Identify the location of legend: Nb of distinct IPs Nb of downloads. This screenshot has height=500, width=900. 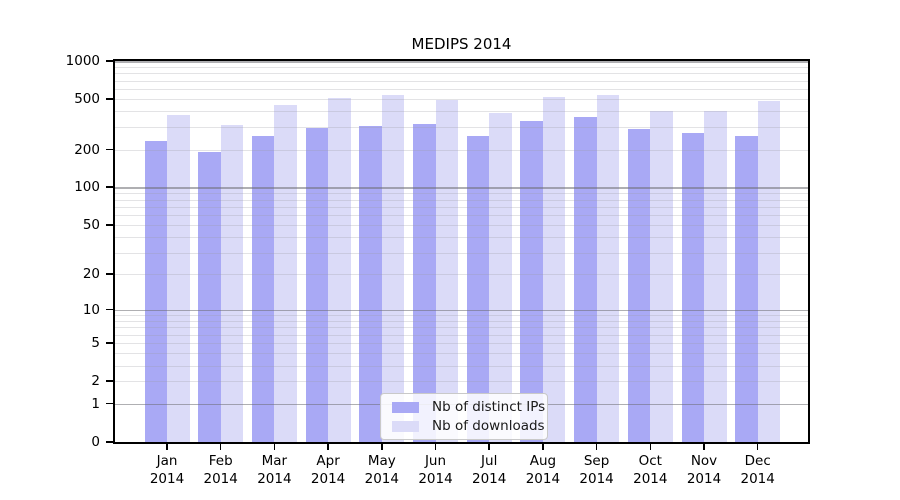
(464, 416).